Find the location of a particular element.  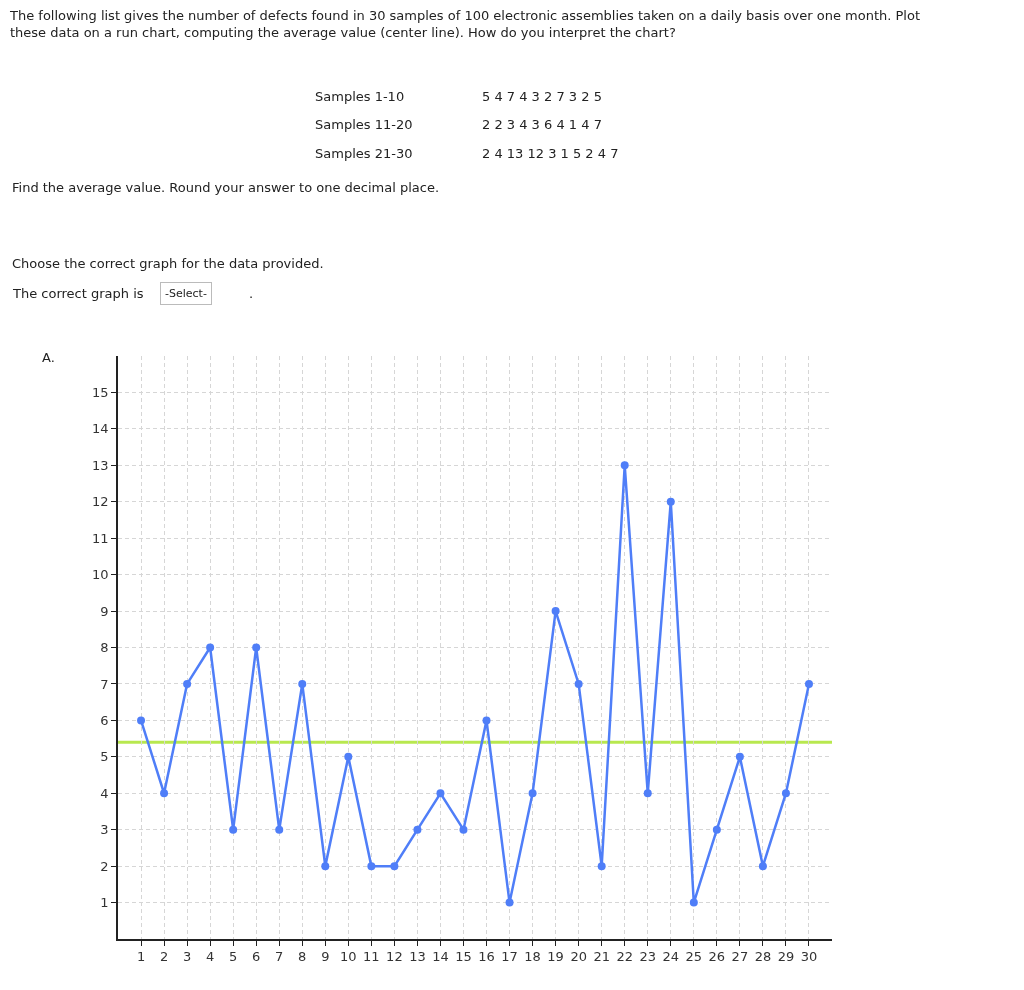

x-tick-label: 3 is located at coordinates (187, 957).